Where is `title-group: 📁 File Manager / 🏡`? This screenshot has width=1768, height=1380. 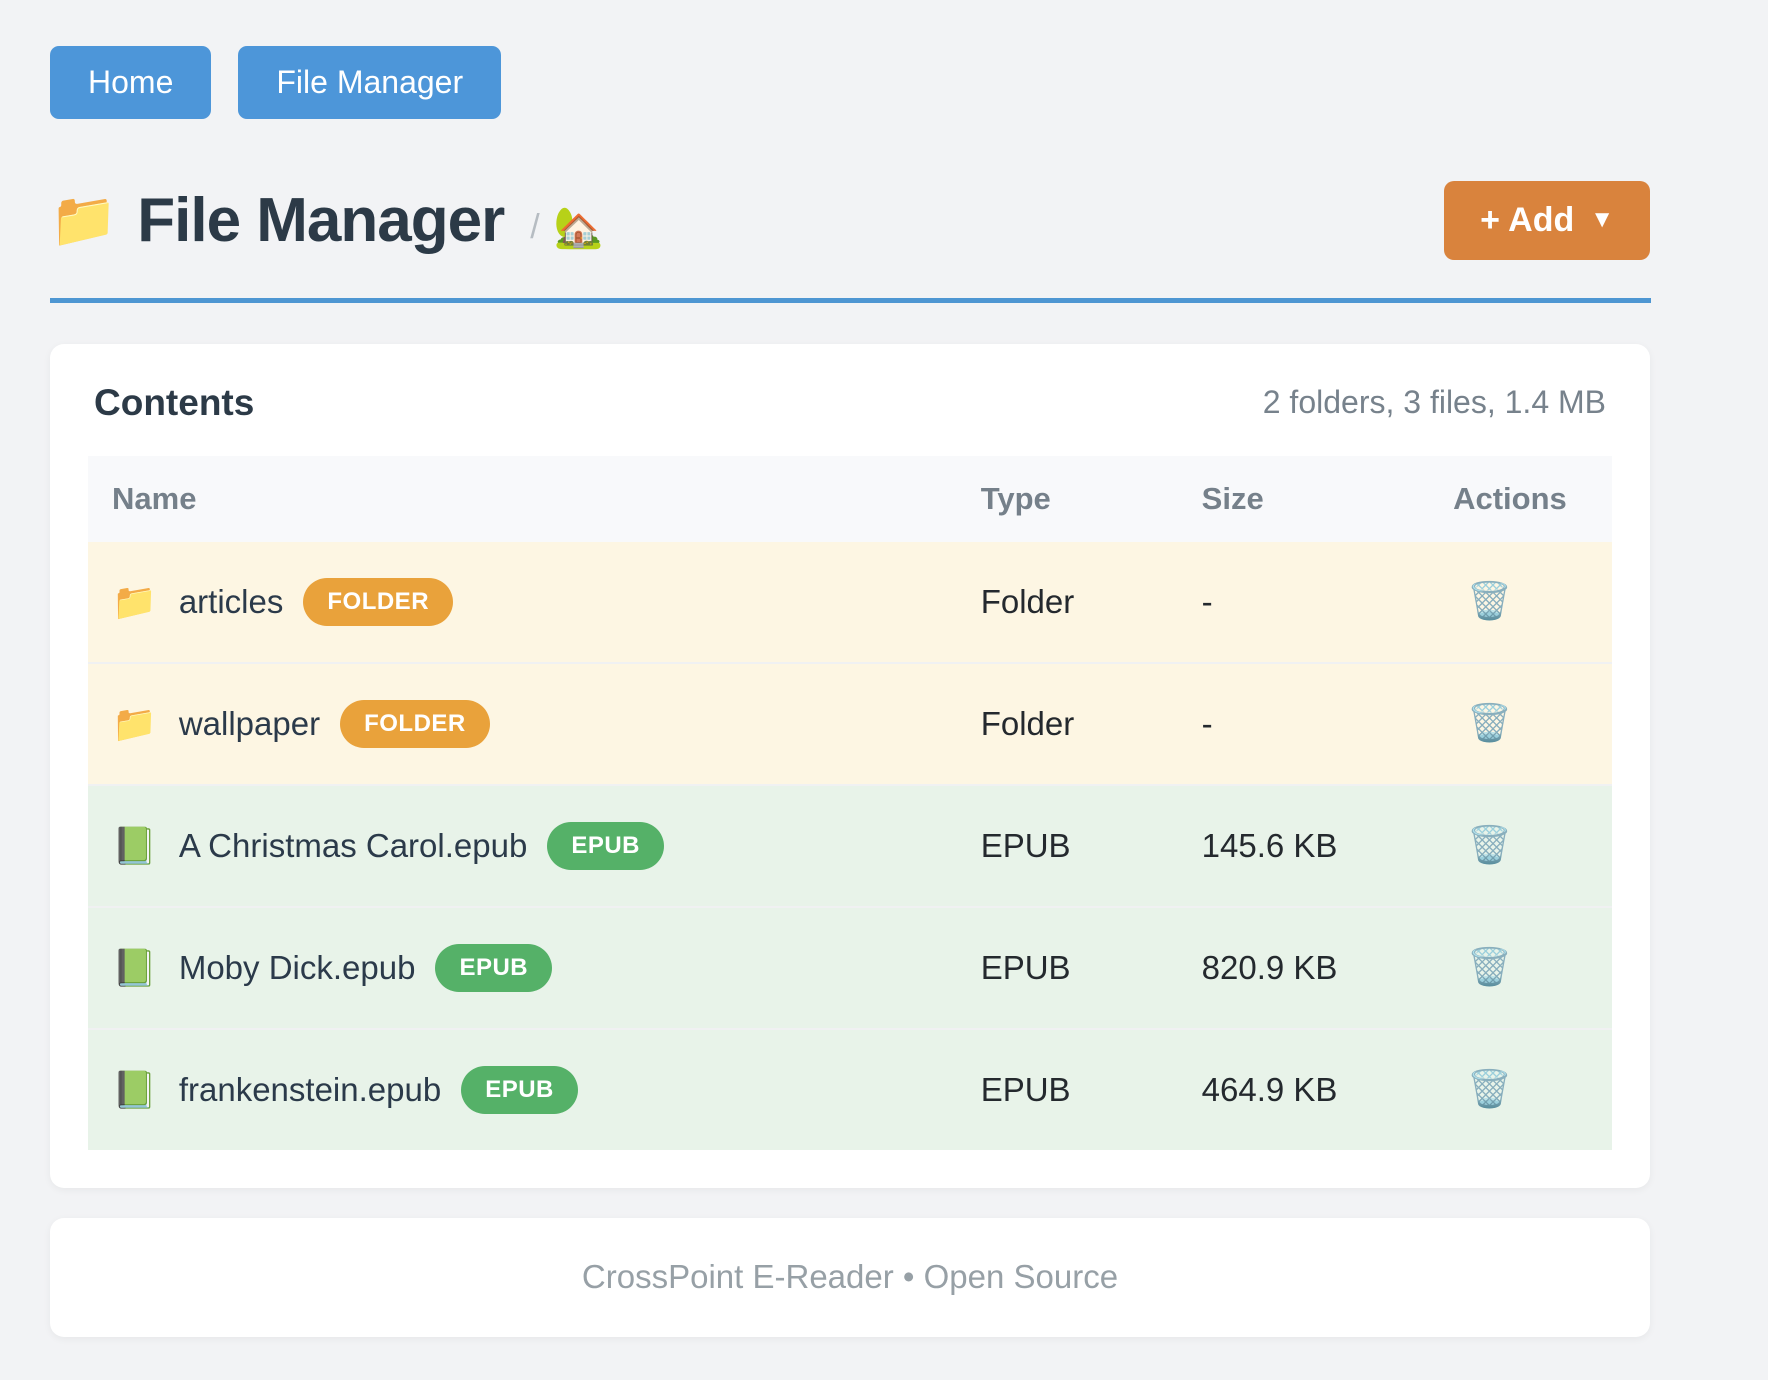 title-group: 📁 File Manager / 🏡 is located at coordinates (327, 220).